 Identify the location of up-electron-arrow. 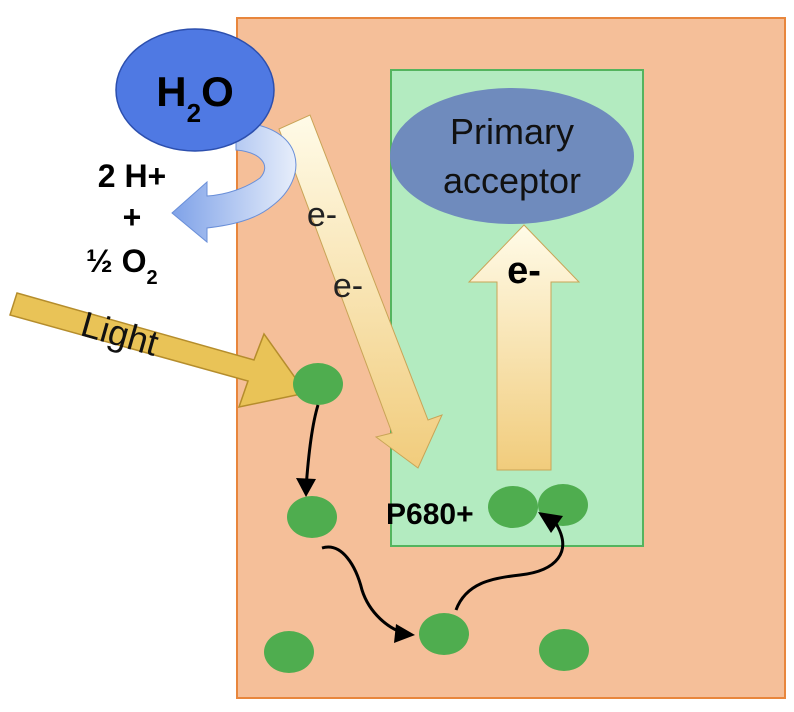
(524, 347).